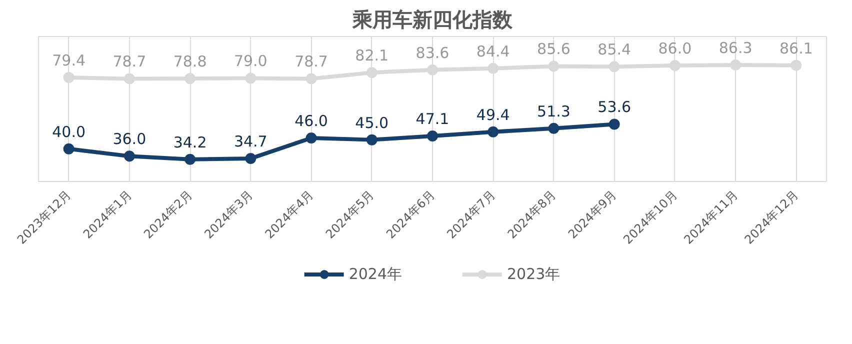 The height and width of the screenshot is (344, 852). What do you see at coordinates (69, 131) in the screenshot?
I see `data-label: 40.0` at bounding box center [69, 131].